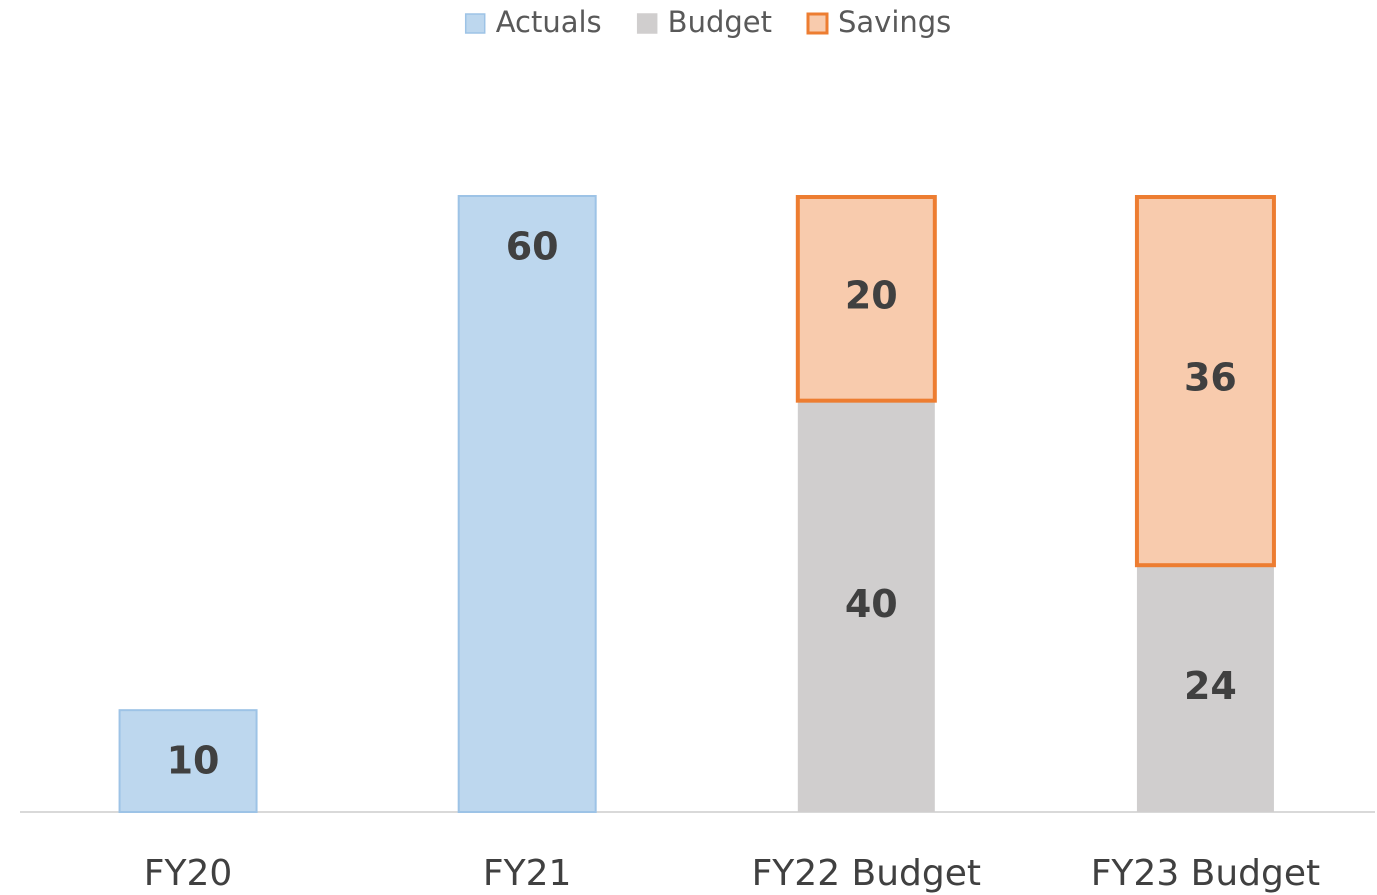 The width and height of the screenshot is (1377, 895). What do you see at coordinates (894, 22) in the screenshot?
I see `legend-label: Savings` at bounding box center [894, 22].